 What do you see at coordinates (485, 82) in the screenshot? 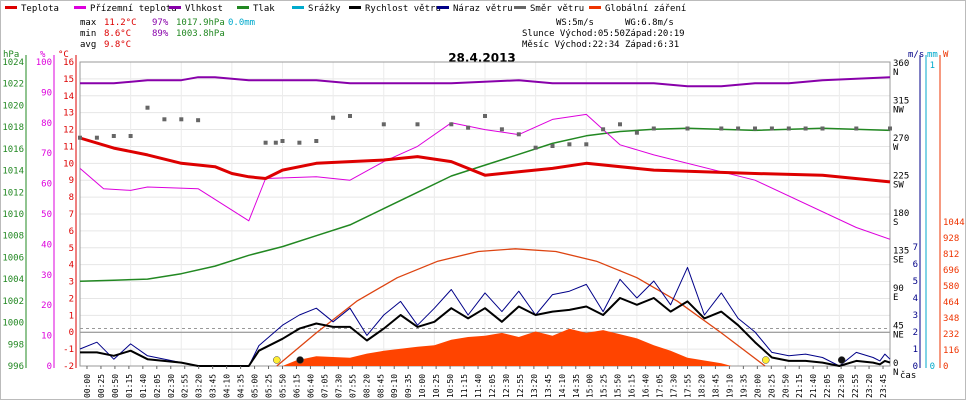
I see `series-vlhkost` at bounding box center [485, 82].